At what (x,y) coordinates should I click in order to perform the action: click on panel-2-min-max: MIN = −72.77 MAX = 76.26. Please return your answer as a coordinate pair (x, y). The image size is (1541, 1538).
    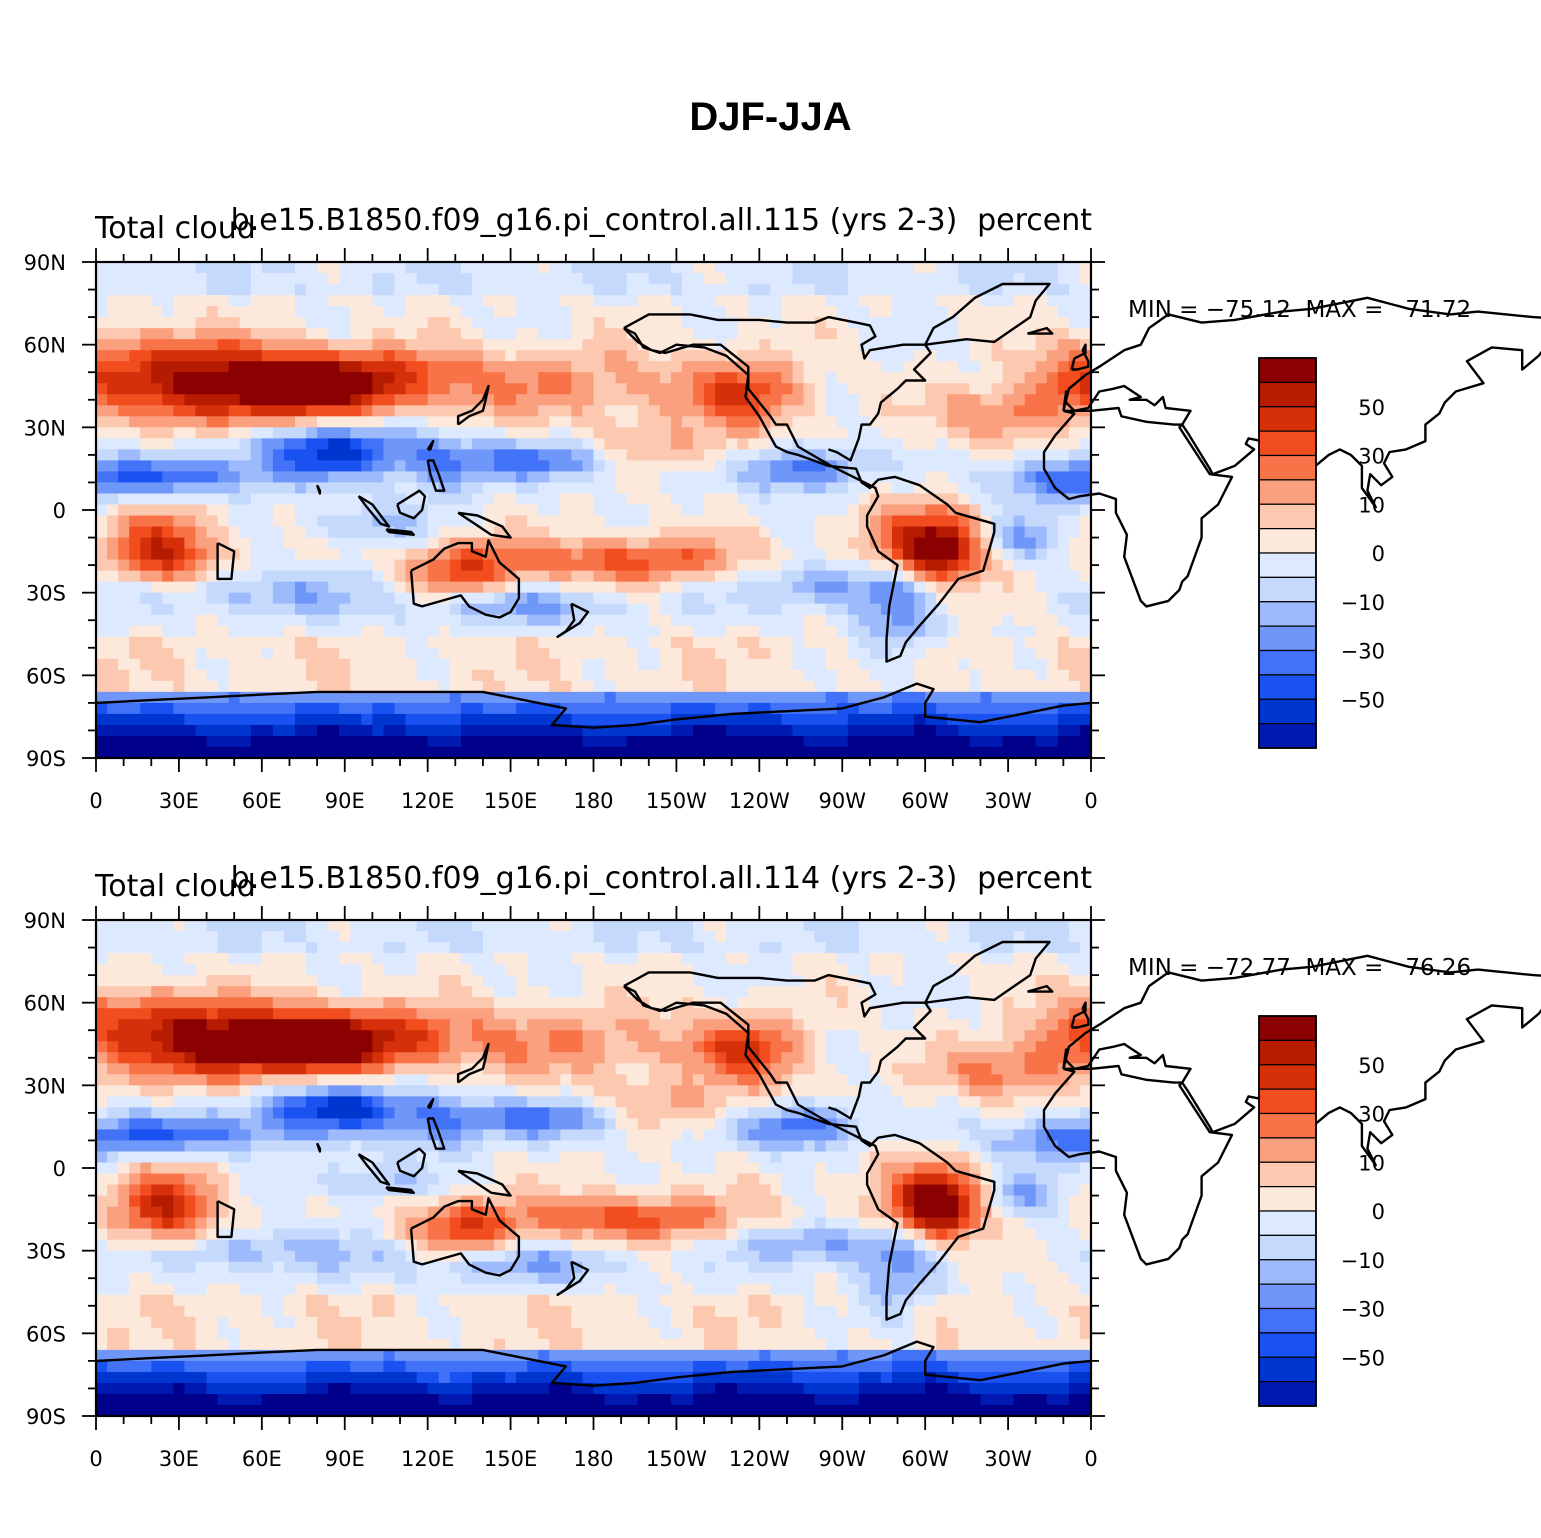
    Looking at the image, I should click on (1299, 968).